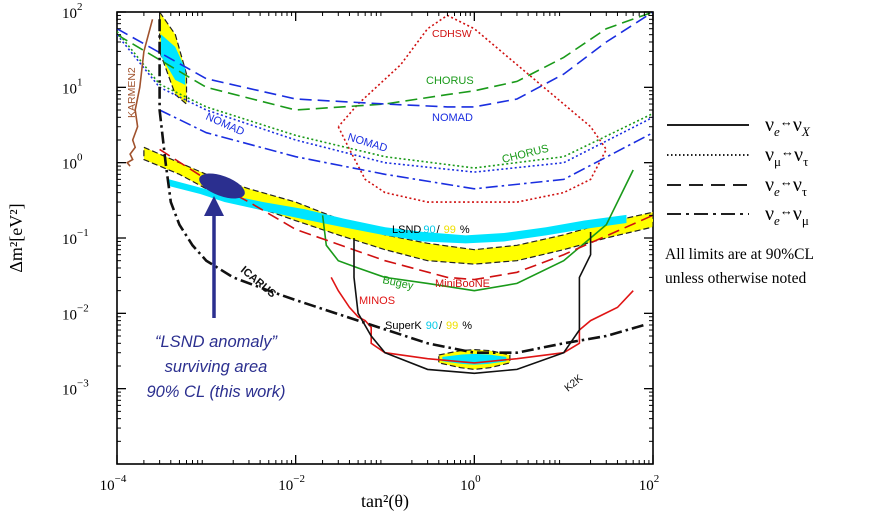  I want to click on label-lsnd-99: 99, so click(450, 230).